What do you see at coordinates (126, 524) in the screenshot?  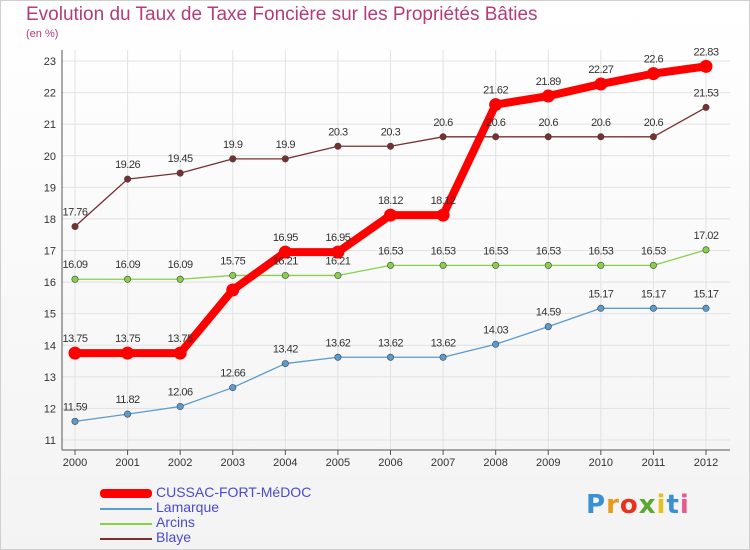 I see `legend-swatch-arcins` at bounding box center [126, 524].